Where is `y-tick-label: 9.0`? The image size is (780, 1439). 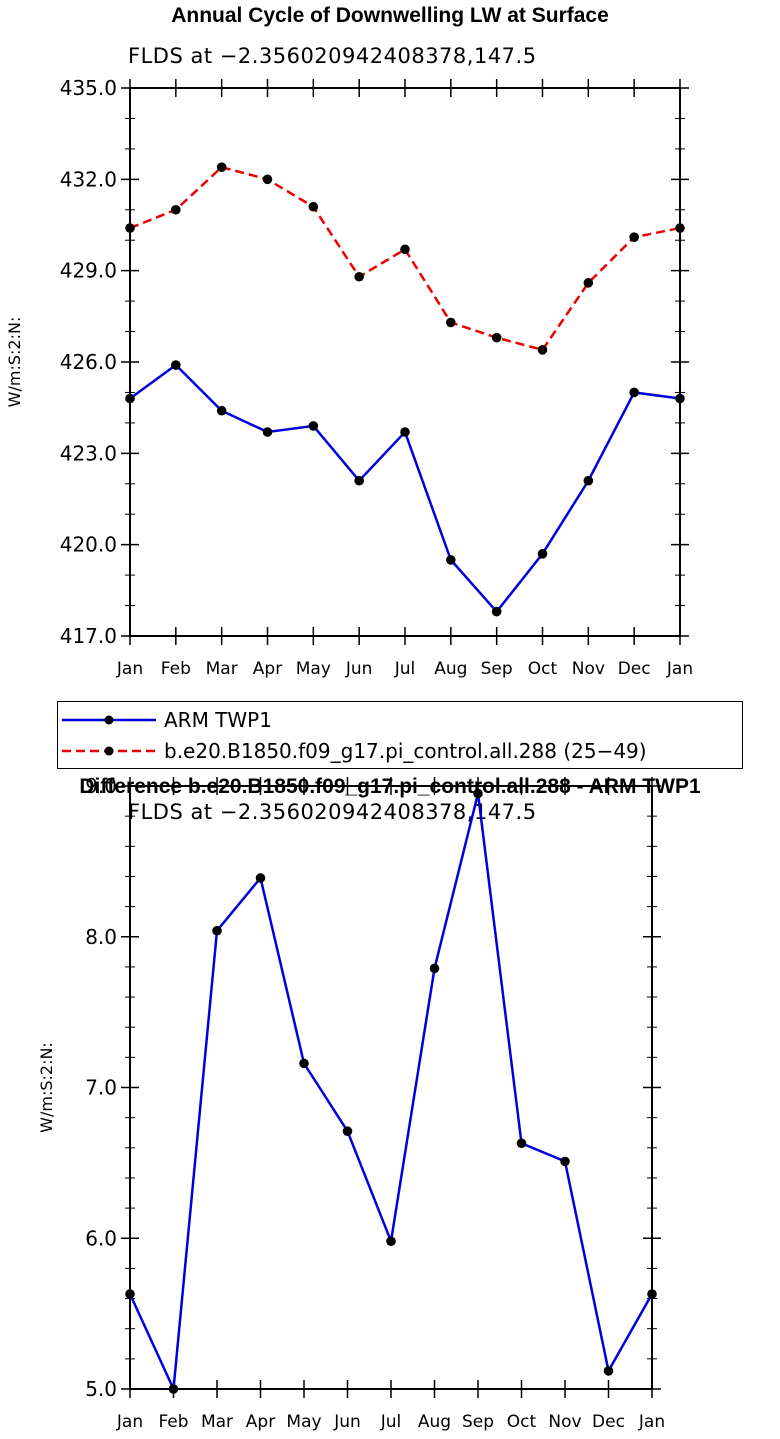 y-tick-label: 9.0 is located at coordinates (101, 786).